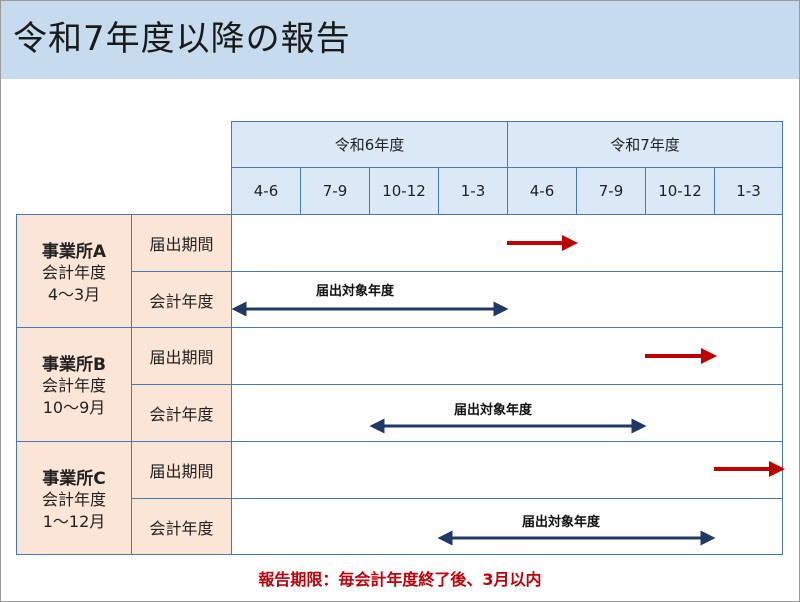 This screenshot has height=602, width=800. I want to click on office-fiscal-range: 1～12月, so click(74, 521).